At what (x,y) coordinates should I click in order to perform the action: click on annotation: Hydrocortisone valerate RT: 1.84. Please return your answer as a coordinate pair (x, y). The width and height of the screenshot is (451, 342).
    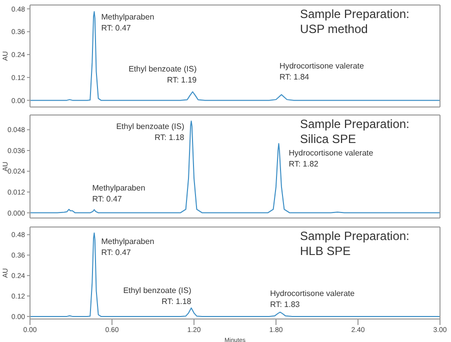
    Looking at the image, I should click on (321, 72).